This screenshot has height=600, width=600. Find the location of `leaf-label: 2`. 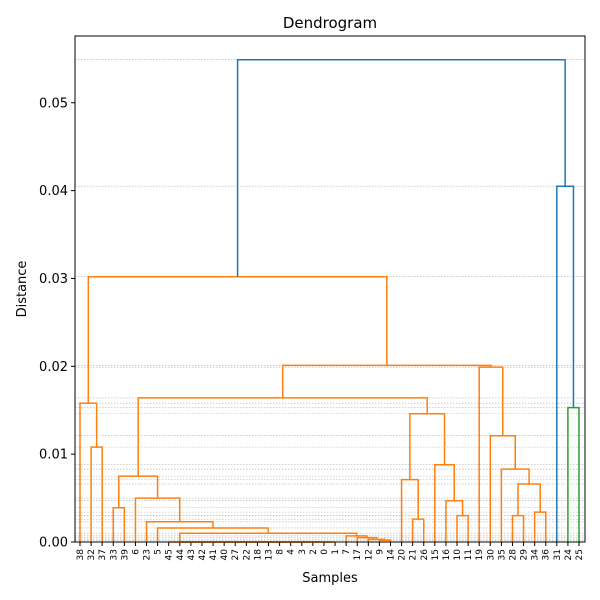

leaf-label: 2 is located at coordinates (314, 552).